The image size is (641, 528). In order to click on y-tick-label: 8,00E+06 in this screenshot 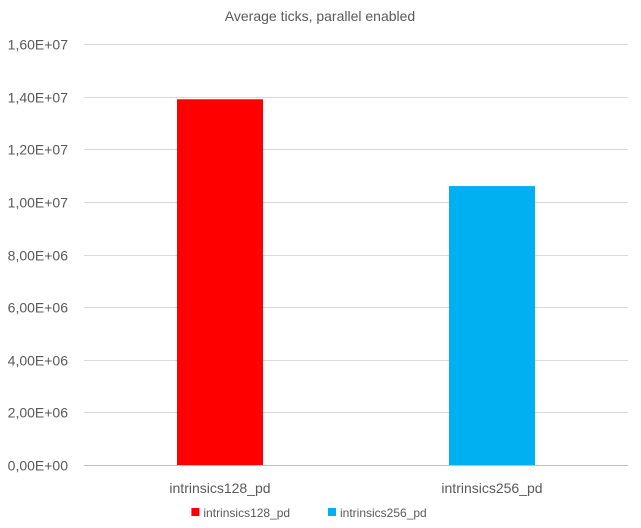, I will do `click(38, 256)`.